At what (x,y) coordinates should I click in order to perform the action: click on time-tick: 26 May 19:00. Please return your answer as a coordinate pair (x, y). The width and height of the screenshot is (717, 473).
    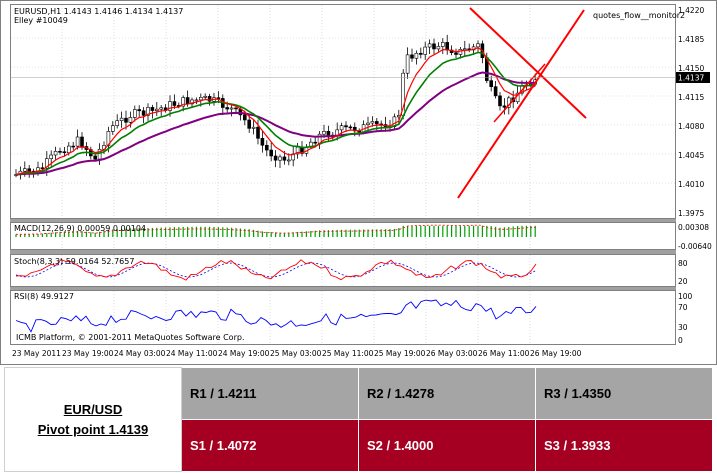
    Looking at the image, I should click on (556, 353).